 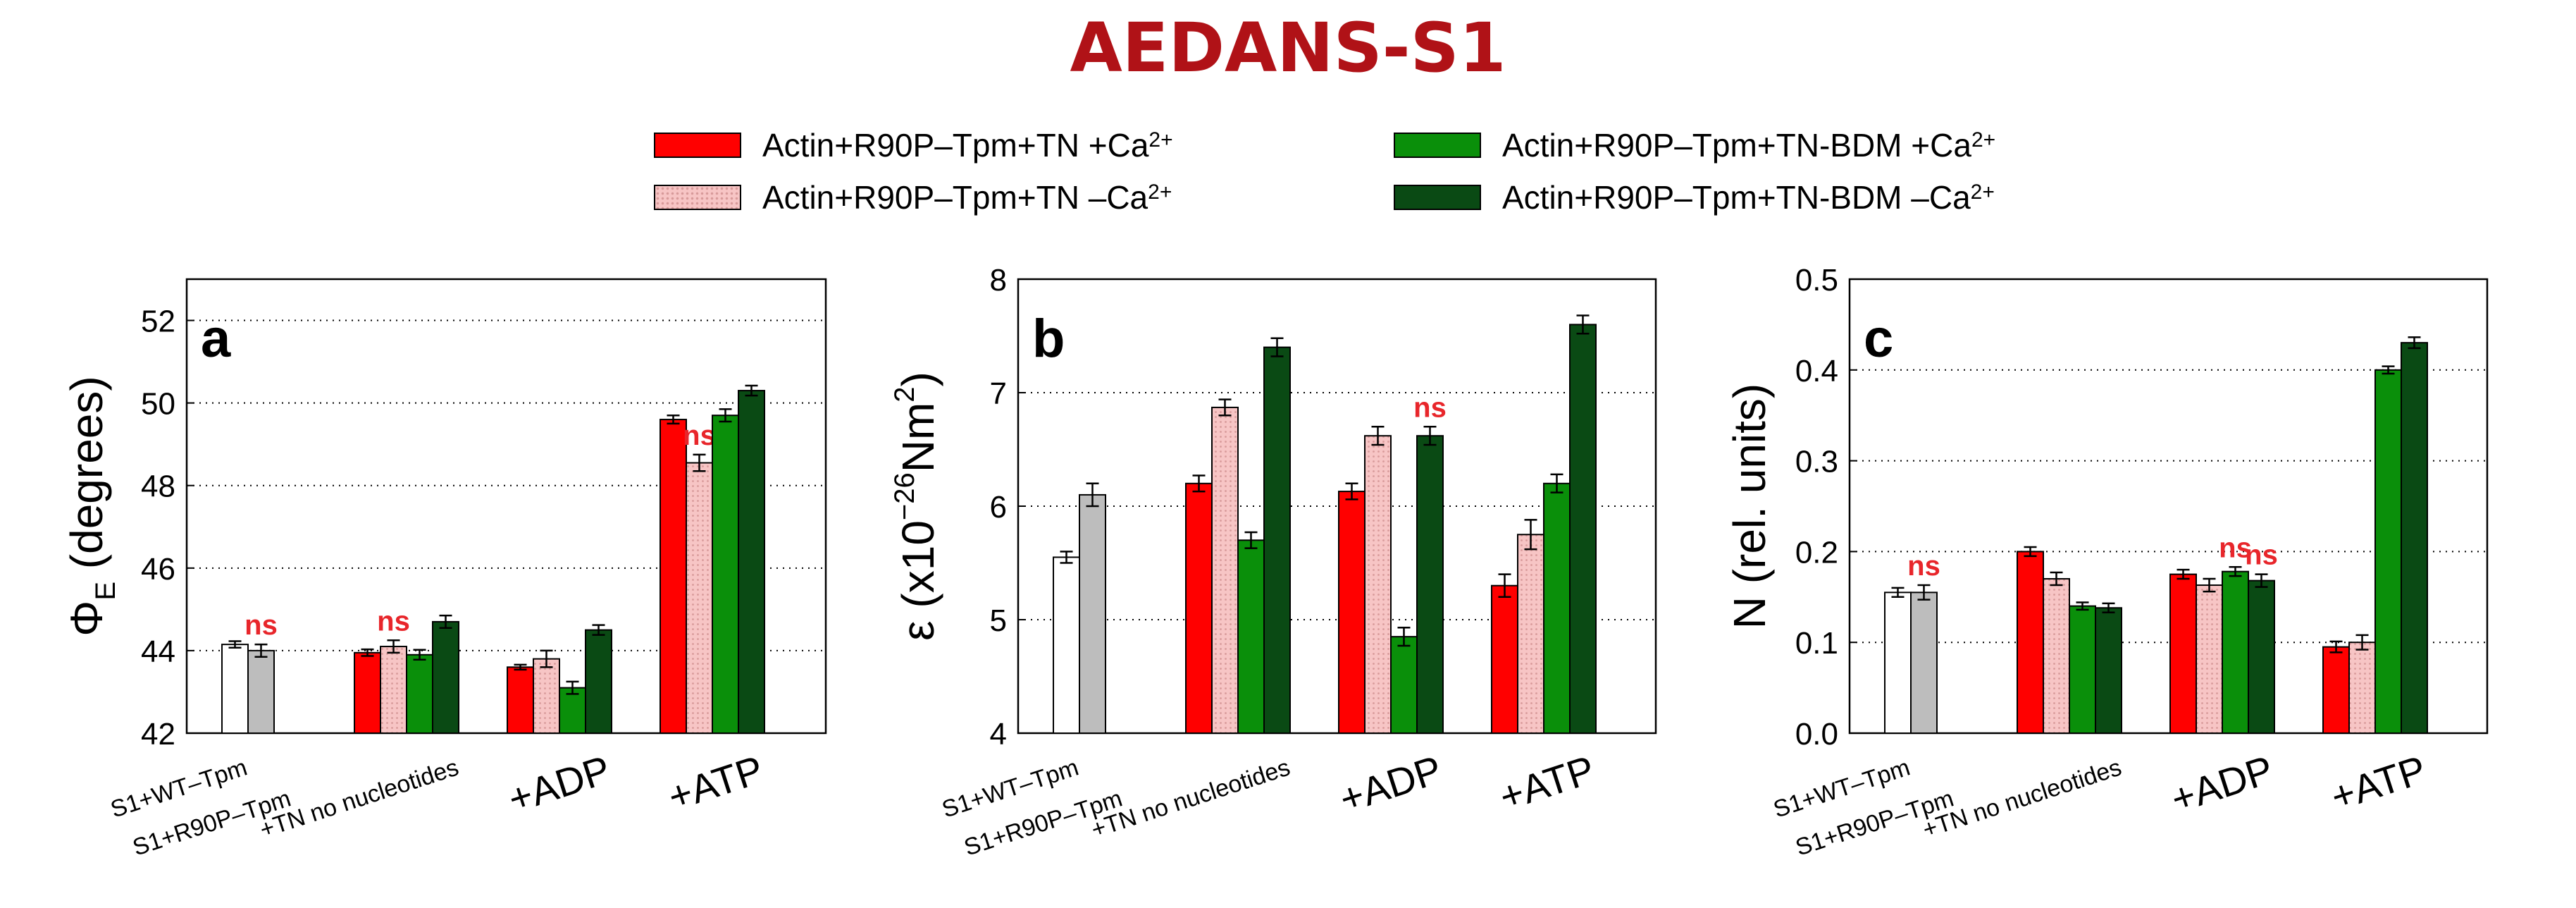 What do you see at coordinates (1288, 47) in the screenshot?
I see `figure-title: AEDANS-S1` at bounding box center [1288, 47].